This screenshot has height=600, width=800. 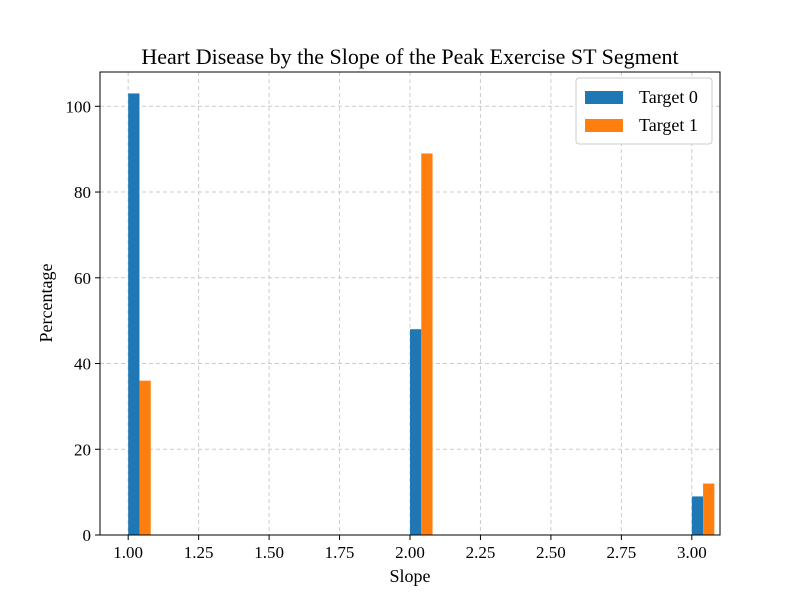 What do you see at coordinates (481, 552) in the screenshot?
I see `x-tick-label: 2.25` at bounding box center [481, 552].